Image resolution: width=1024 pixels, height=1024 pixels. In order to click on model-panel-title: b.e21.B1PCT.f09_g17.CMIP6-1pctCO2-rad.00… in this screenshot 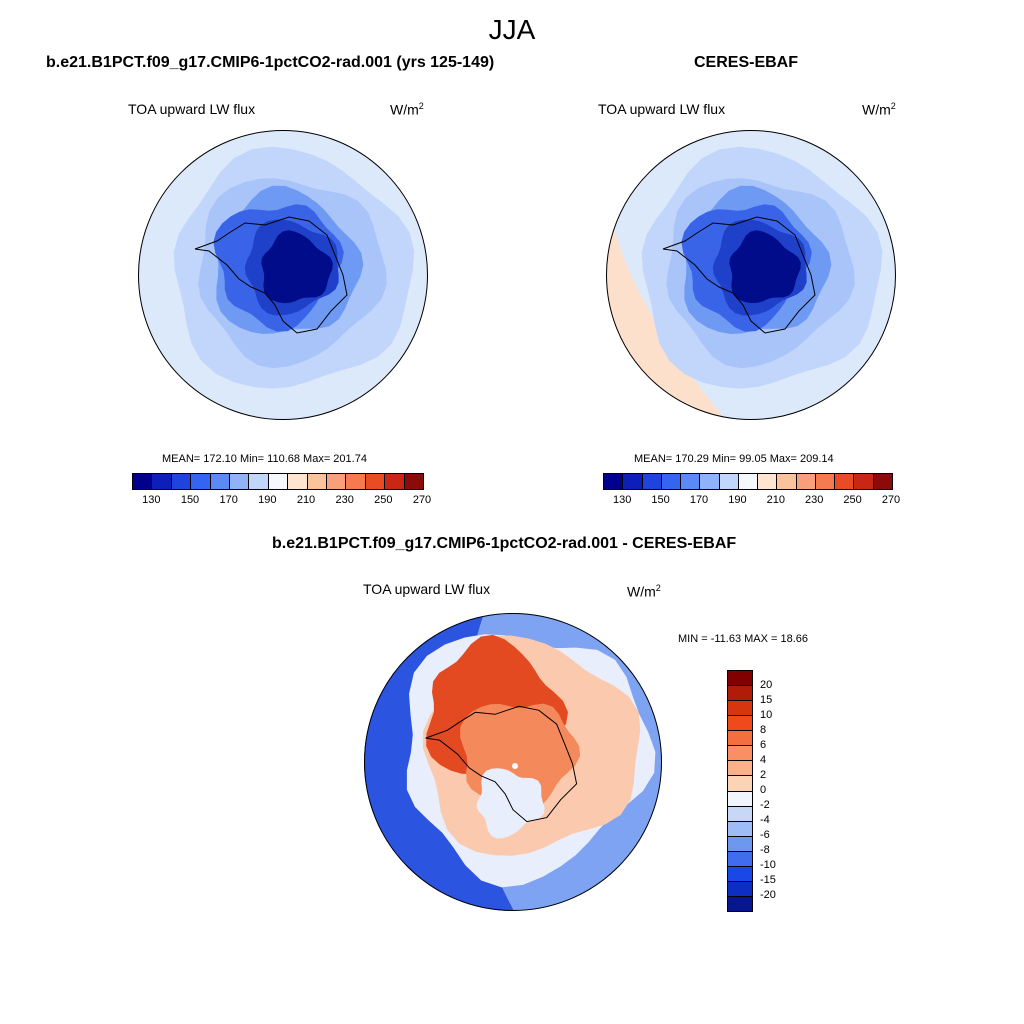, I will do `click(270, 62)`.